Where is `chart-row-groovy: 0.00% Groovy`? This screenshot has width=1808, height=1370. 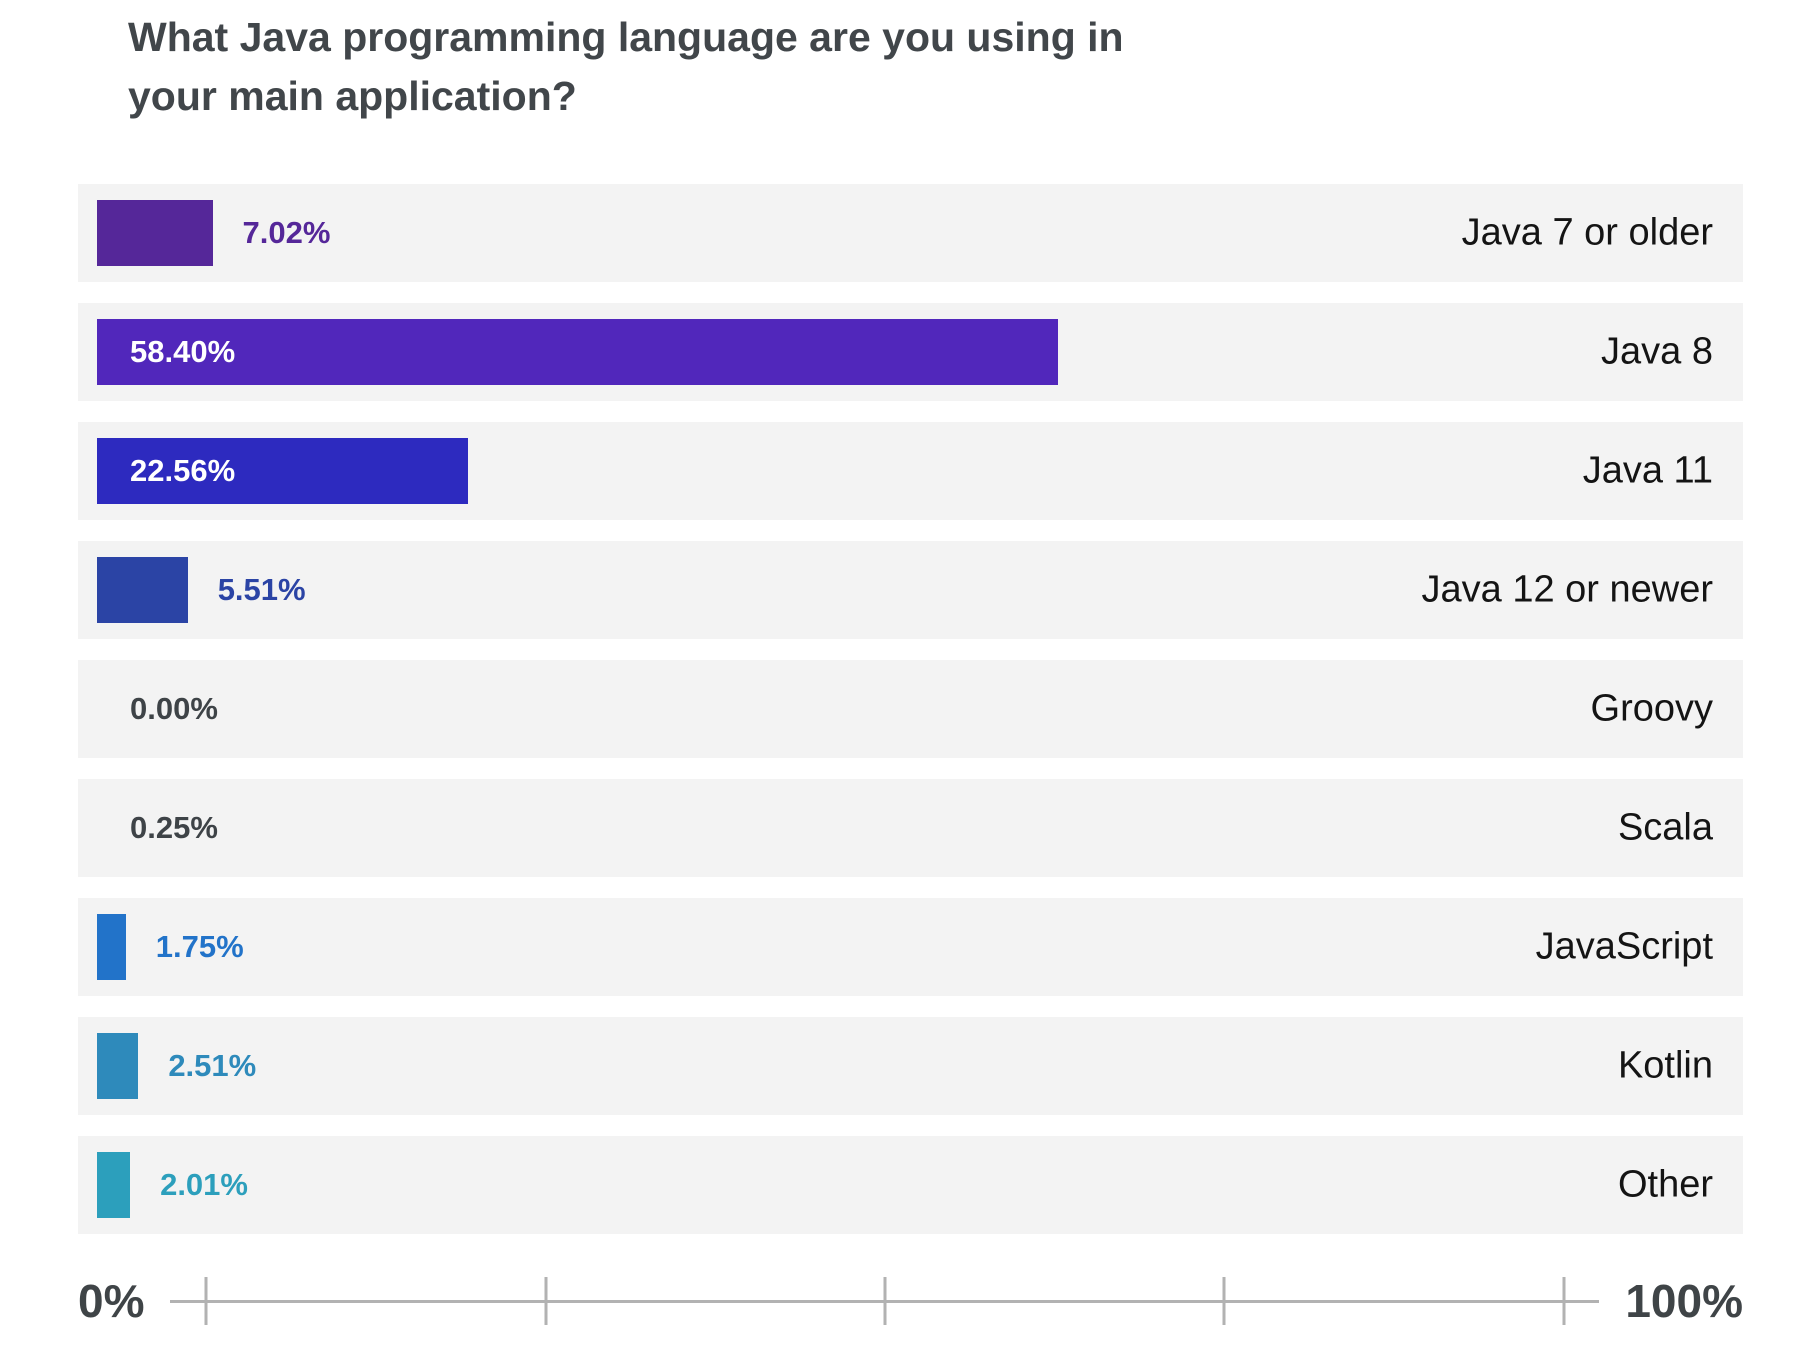
chart-row-groovy: 0.00% Groovy is located at coordinates (910, 709).